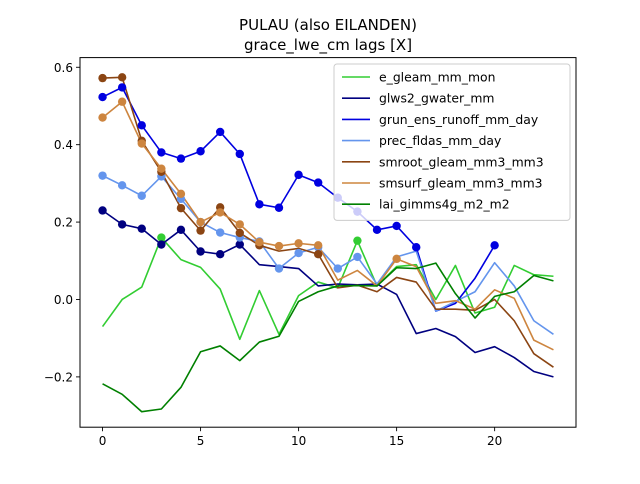 The height and width of the screenshot is (484, 640). Describe the element at coordinates (437, 77) in the screenshot. I see `legend-label-0: e_gleam_mm_mon` at that location.